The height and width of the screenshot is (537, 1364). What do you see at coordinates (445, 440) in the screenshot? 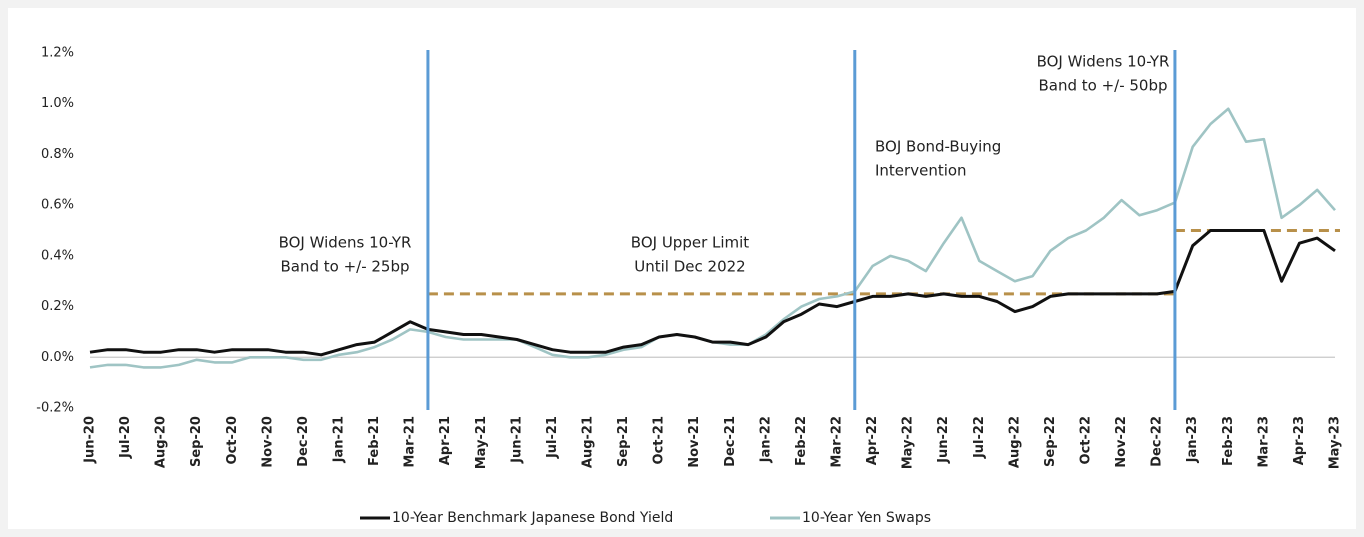
I see `x-tick-label: Apr-21` at bounding box center [445, 440].